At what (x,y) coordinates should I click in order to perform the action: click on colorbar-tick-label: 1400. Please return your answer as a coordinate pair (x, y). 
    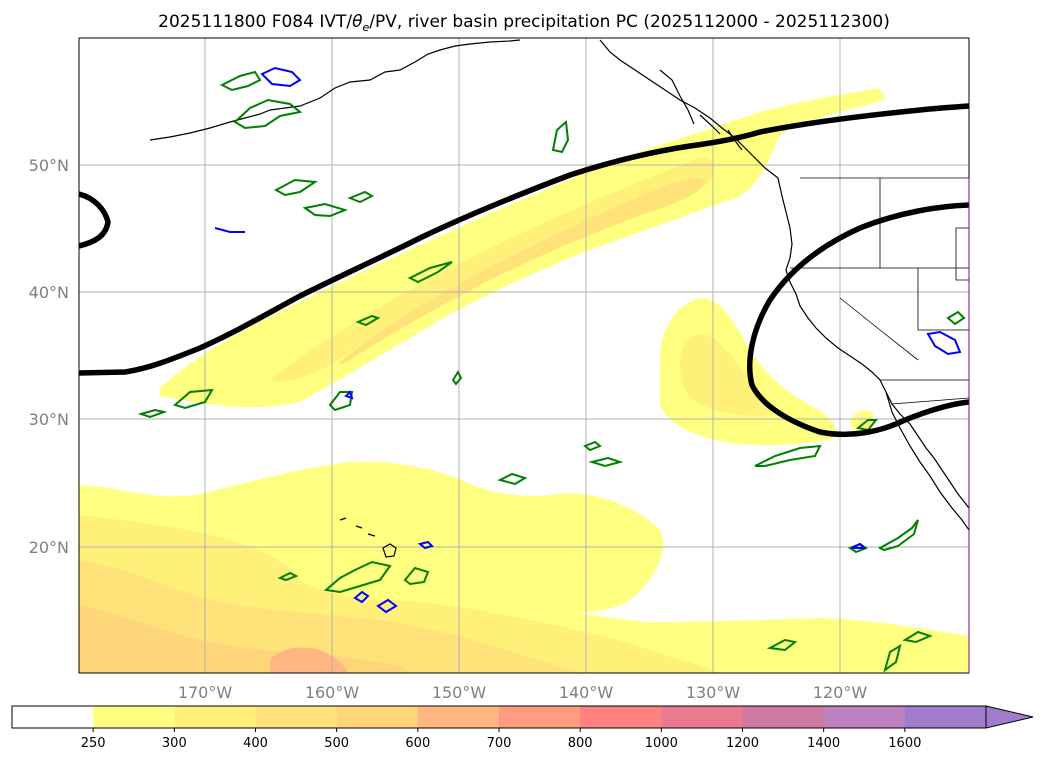
    Looking at the image, I should click on (823, 743).